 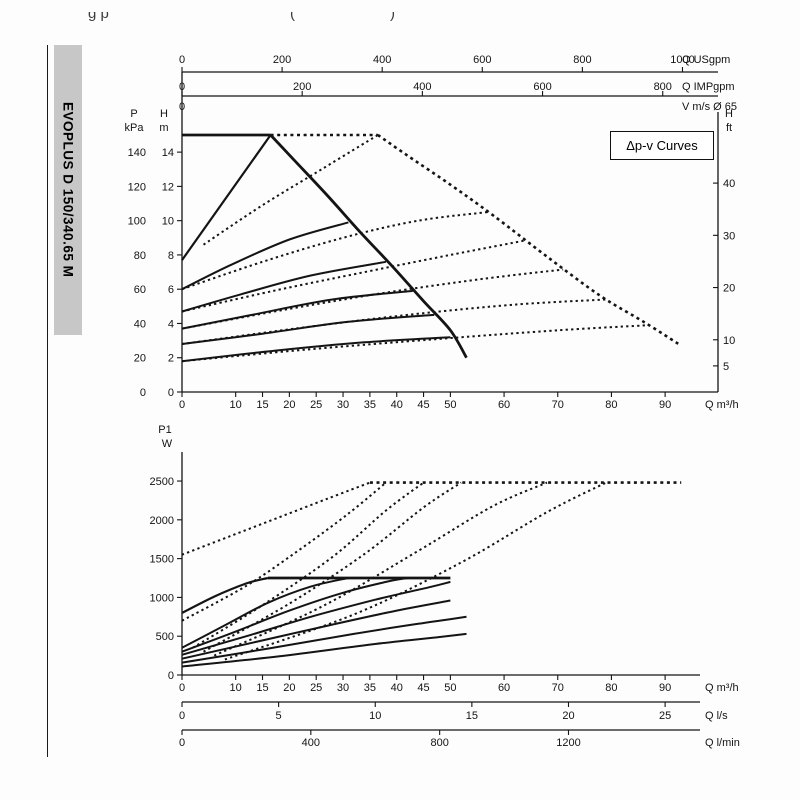 I want to click on axis-unit-label: Q IMPgpm, so click(x=708, y=87).